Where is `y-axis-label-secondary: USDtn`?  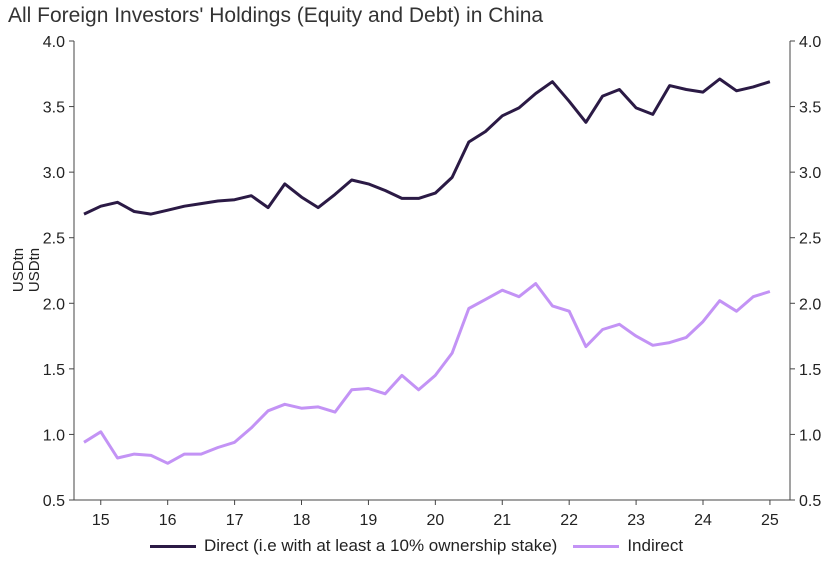
y-axis-label-secondary: USDtn is located at coordinates (34, 270).